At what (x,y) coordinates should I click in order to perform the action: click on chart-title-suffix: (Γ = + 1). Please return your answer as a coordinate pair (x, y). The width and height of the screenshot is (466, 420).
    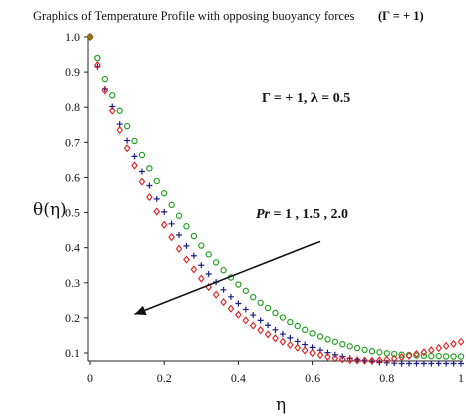
    Looking at the image, I should click on (401, 16).